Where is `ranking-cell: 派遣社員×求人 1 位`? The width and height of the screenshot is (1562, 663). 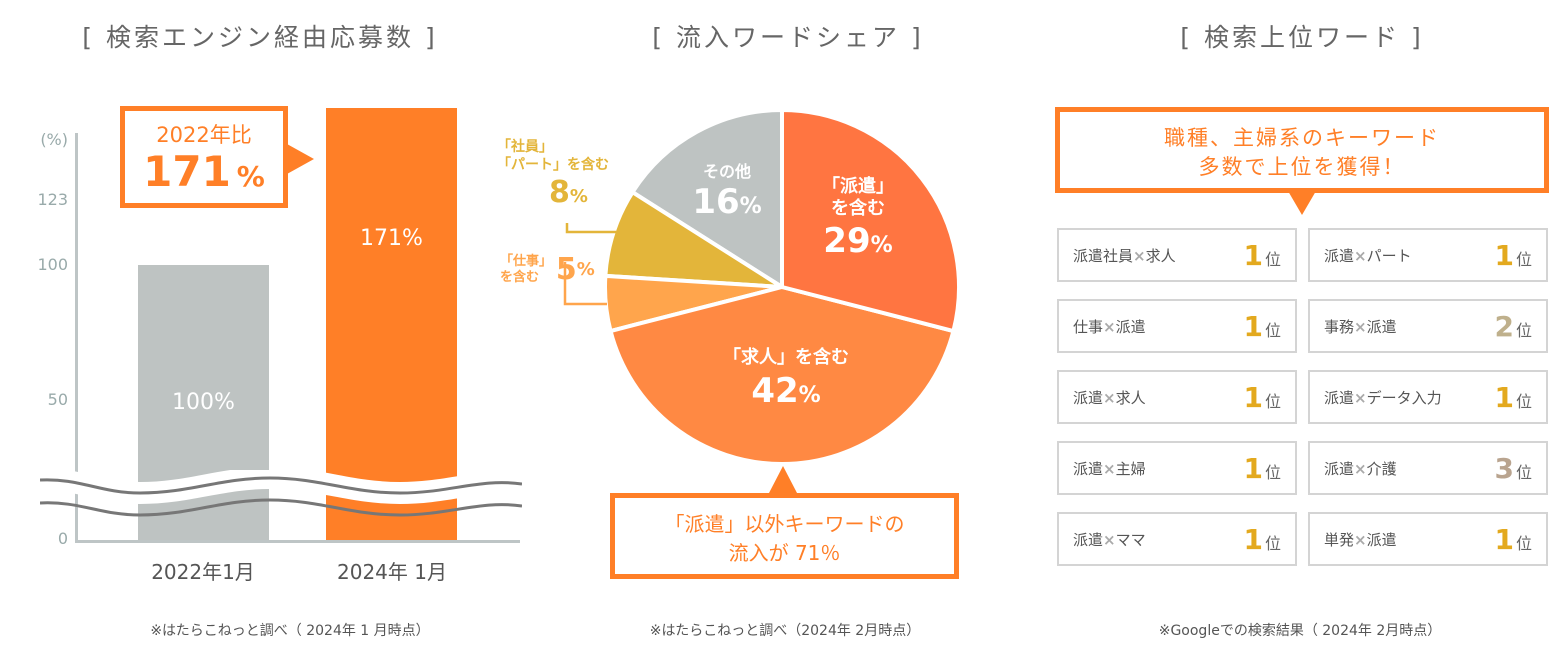 ranking-cell: 派遣社員×求人 1 位 is located at coordinates (1177, 255).